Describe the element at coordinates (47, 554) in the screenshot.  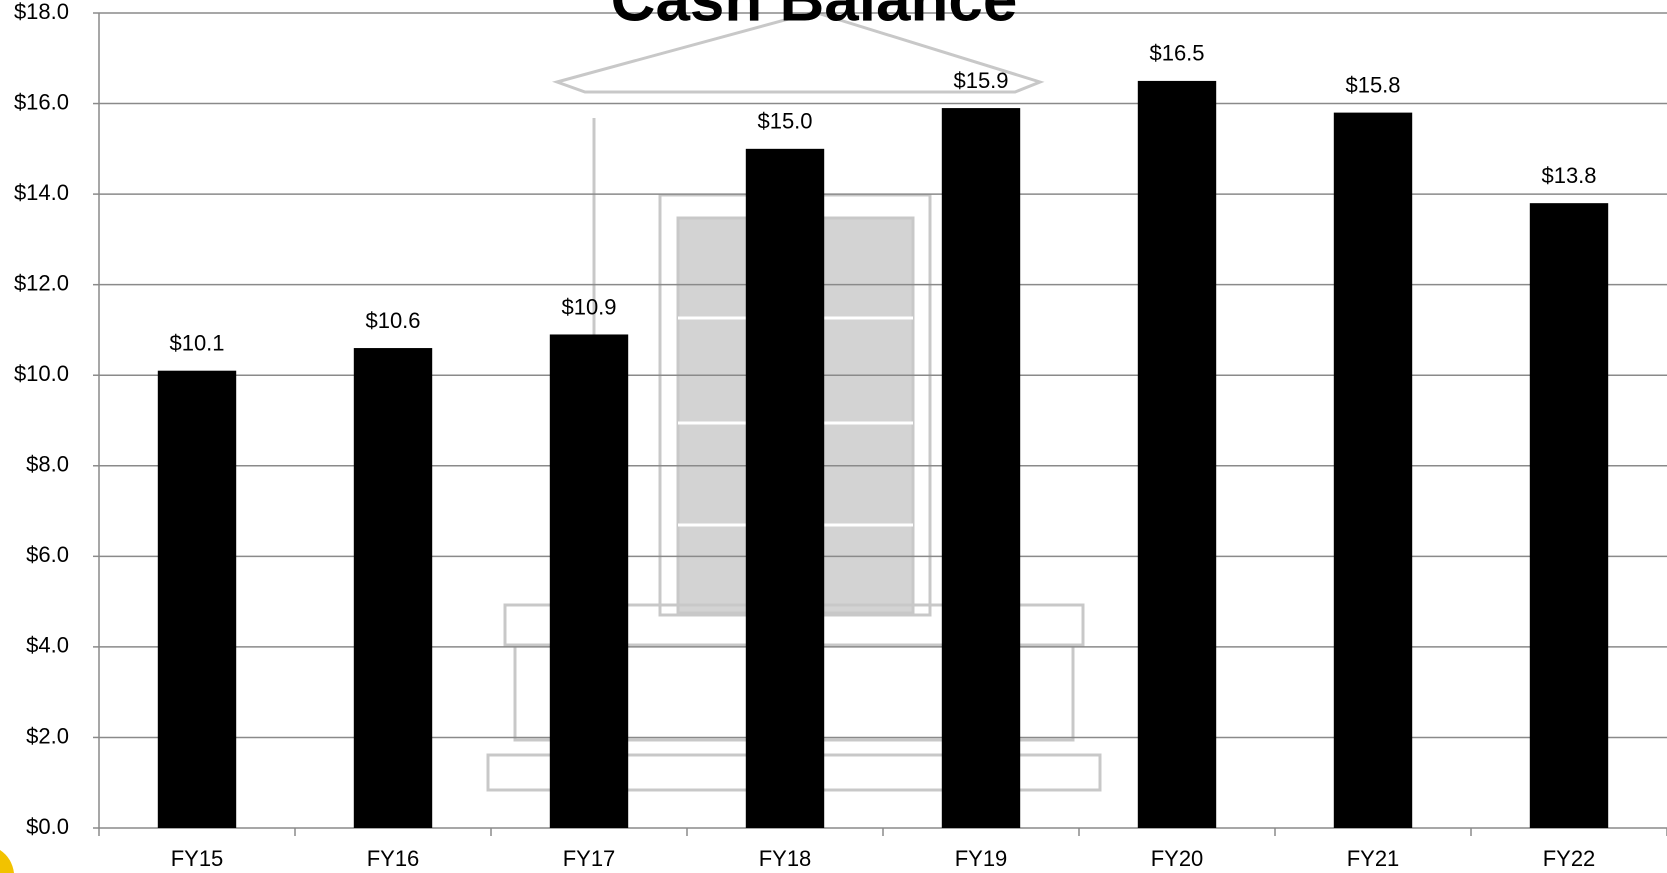
I see `y-tick-label: $6.0` at that location.